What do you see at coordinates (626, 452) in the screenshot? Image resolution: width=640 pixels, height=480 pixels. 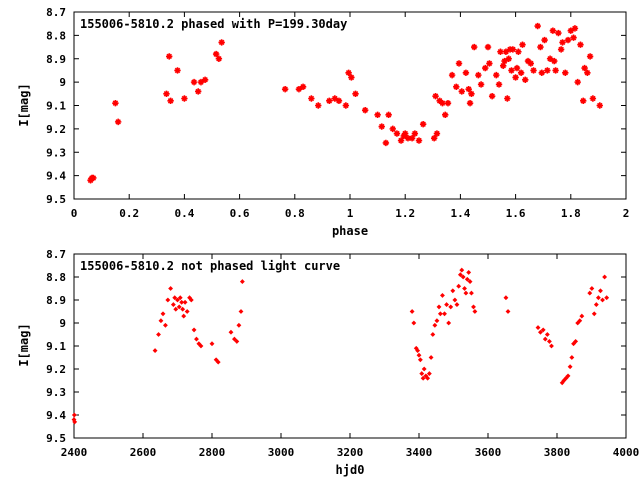 I see `unphased-xtick-label: 4000` at bounding box center [626, 452].